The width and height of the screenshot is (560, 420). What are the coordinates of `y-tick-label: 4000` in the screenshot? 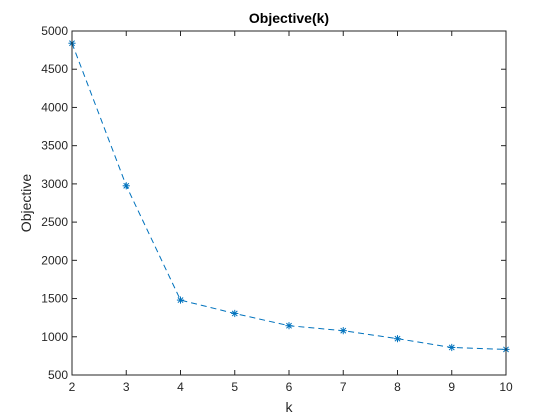 It's located at (54, 107).